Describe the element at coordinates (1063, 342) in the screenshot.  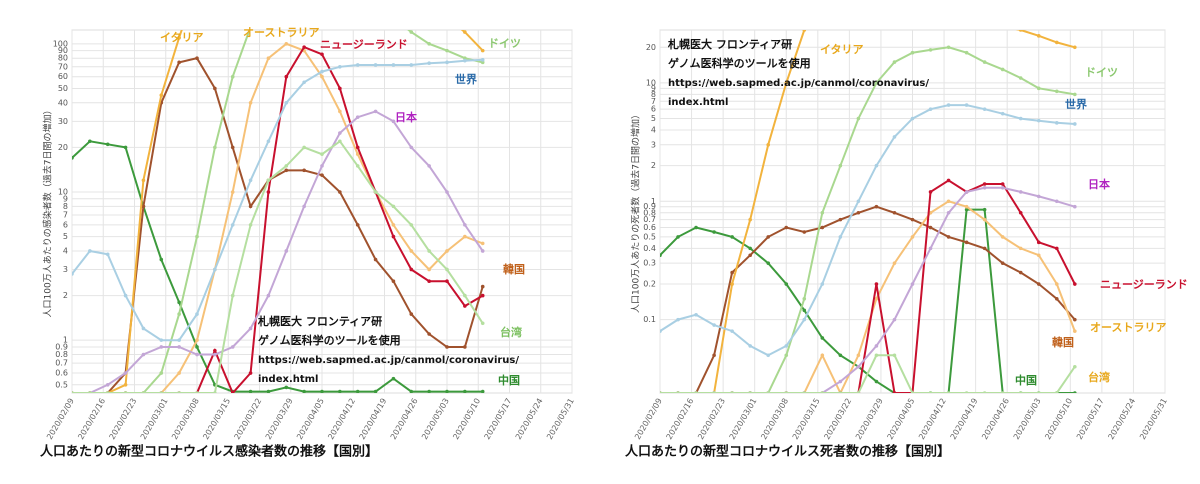
I see `series-label: 韓国` at that location.